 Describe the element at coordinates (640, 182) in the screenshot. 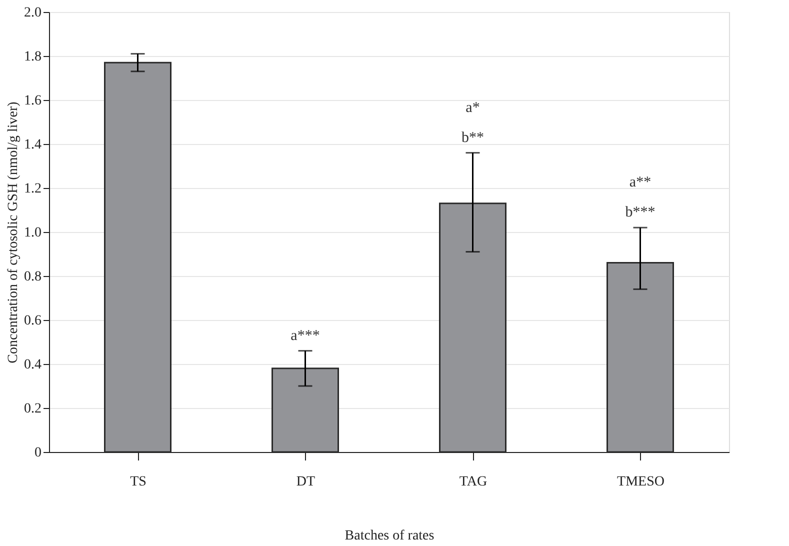

I see `annotation: a**` at that location.